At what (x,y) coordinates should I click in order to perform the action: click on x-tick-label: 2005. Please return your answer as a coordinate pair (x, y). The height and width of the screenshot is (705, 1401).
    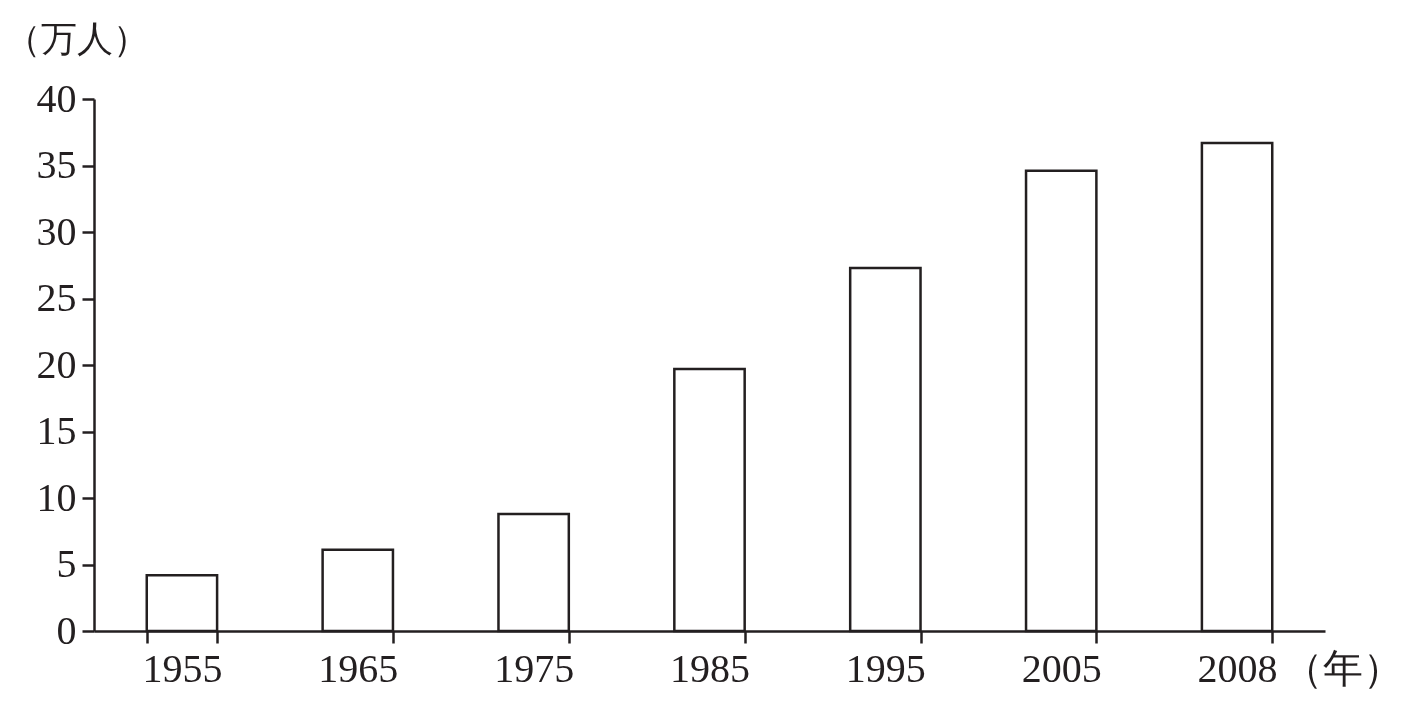
    Looking at the image, I should click on (1061, 668).